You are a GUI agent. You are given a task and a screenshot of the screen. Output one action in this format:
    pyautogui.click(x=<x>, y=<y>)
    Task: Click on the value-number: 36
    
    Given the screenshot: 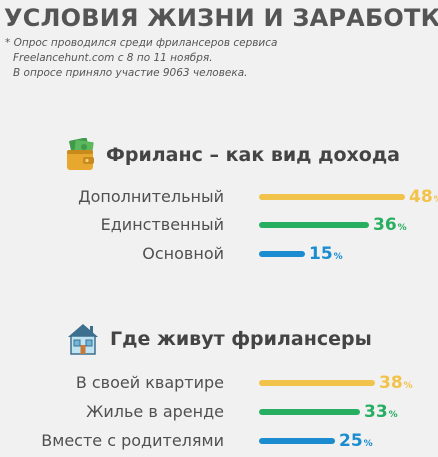 What is the action you would take?
    pyautogui.click(x=385, y=225)
    